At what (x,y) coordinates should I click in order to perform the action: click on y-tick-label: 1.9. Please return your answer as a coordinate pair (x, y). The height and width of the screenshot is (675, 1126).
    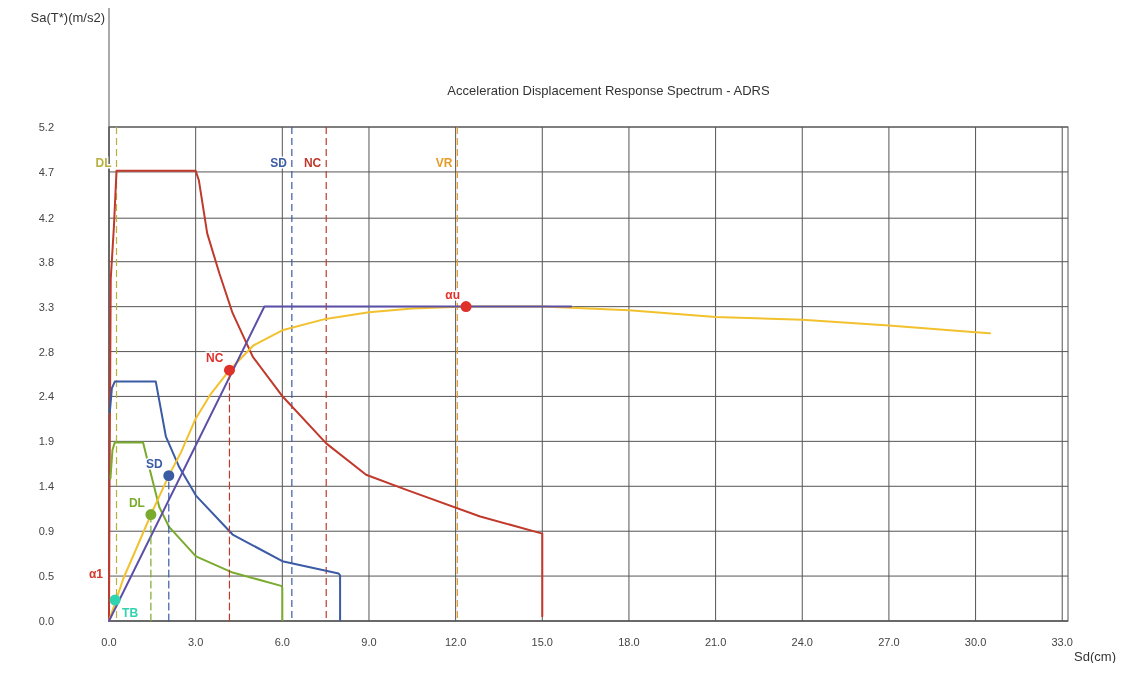
    Looking at the image, I should click on (46, 441).